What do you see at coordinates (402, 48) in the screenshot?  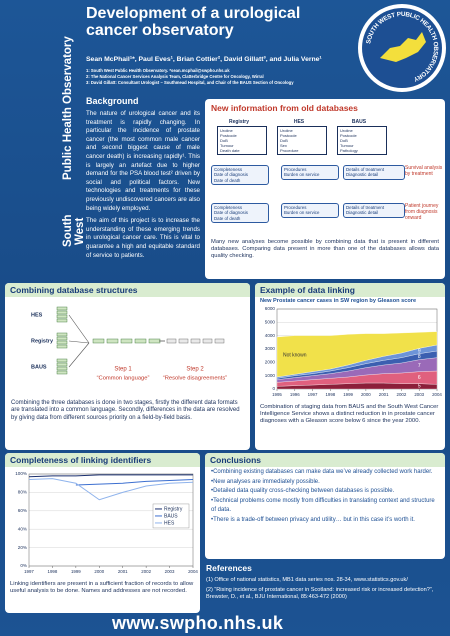 I see `logo: SOUTH WEST PUBLIC HEALTH OBSERVATORY` at bounding box center [402, 48].